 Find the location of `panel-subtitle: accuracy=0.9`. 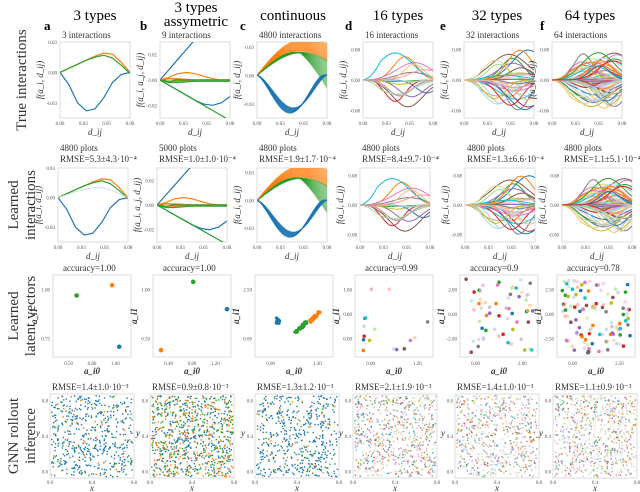

panel-subtitle: accuracy=0.9 is located at coordinates (494, 268).